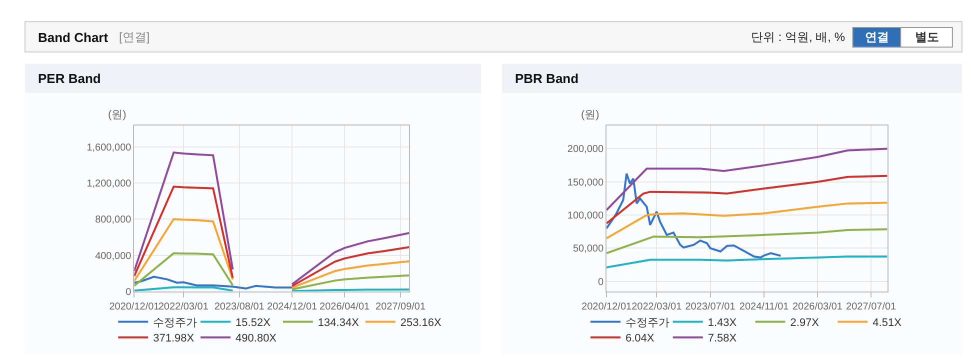 This screenshot has width=978, height=364. I want to click on y-tick-label: 200,000, so click(585, 150).